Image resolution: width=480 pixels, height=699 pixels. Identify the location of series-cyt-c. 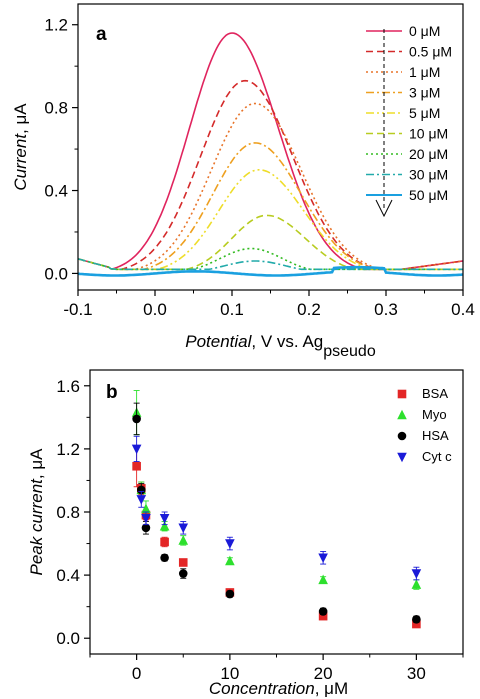
(276, 508).